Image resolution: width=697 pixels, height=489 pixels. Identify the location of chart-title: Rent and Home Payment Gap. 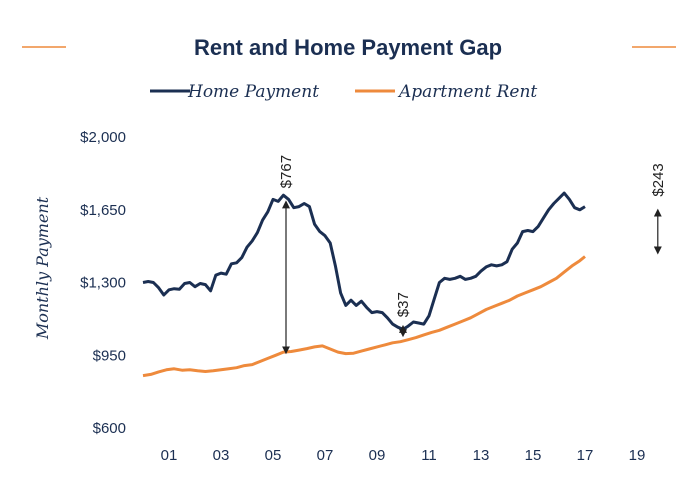
(348, 47).